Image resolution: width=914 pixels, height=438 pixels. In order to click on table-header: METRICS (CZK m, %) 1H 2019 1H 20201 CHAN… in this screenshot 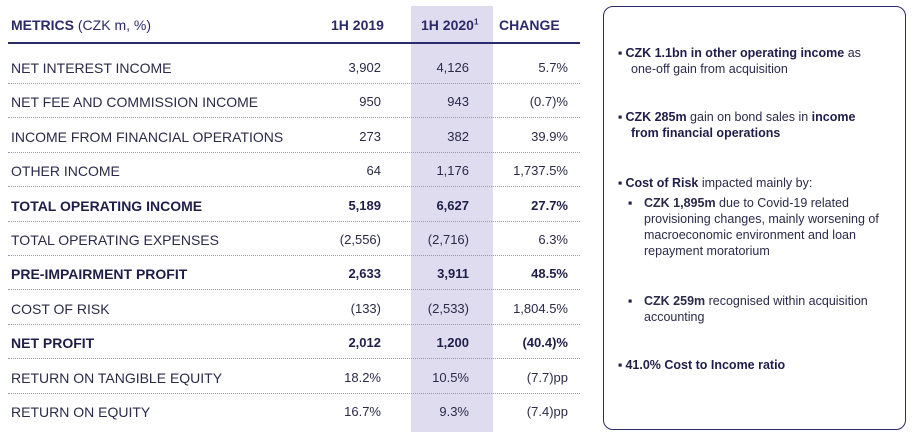, I will do `click(294, 25)`.